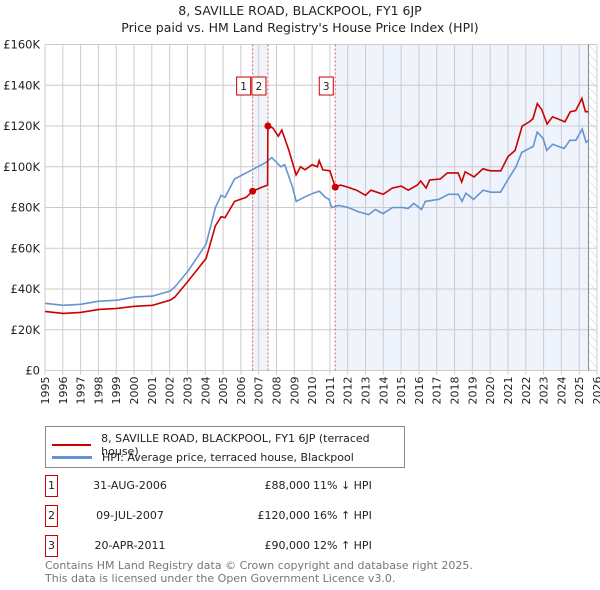 This screenshot has height=590, width=600. What do you see at coordinates (245, 546) in the screenshot?
I see `sale-row-3: 3 20-APR-2011 £90,000 12% ↑ HPI` at bounding box center [245, 546].